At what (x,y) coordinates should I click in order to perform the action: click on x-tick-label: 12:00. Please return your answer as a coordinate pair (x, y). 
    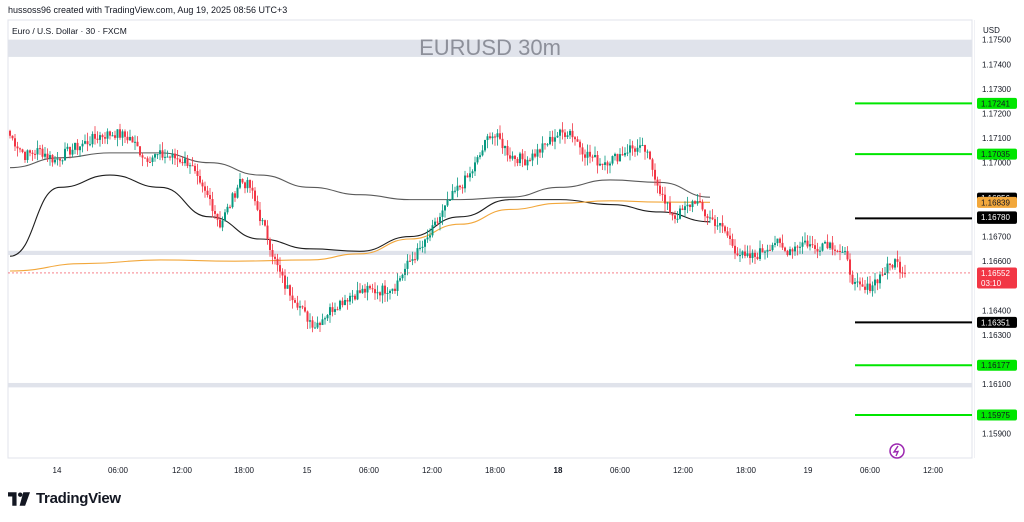
    Looking at the image, I should click on (933, 470).